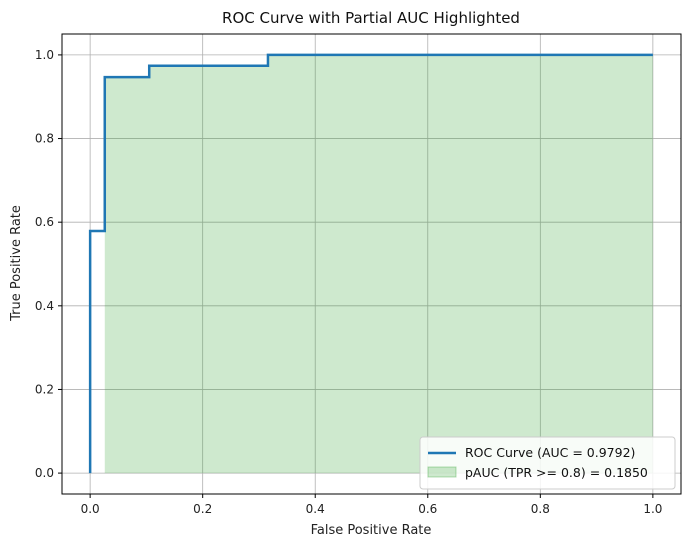 The image size is (691, 547). I want to click on y-tick-label-4: 0.8, so click(44, 139).